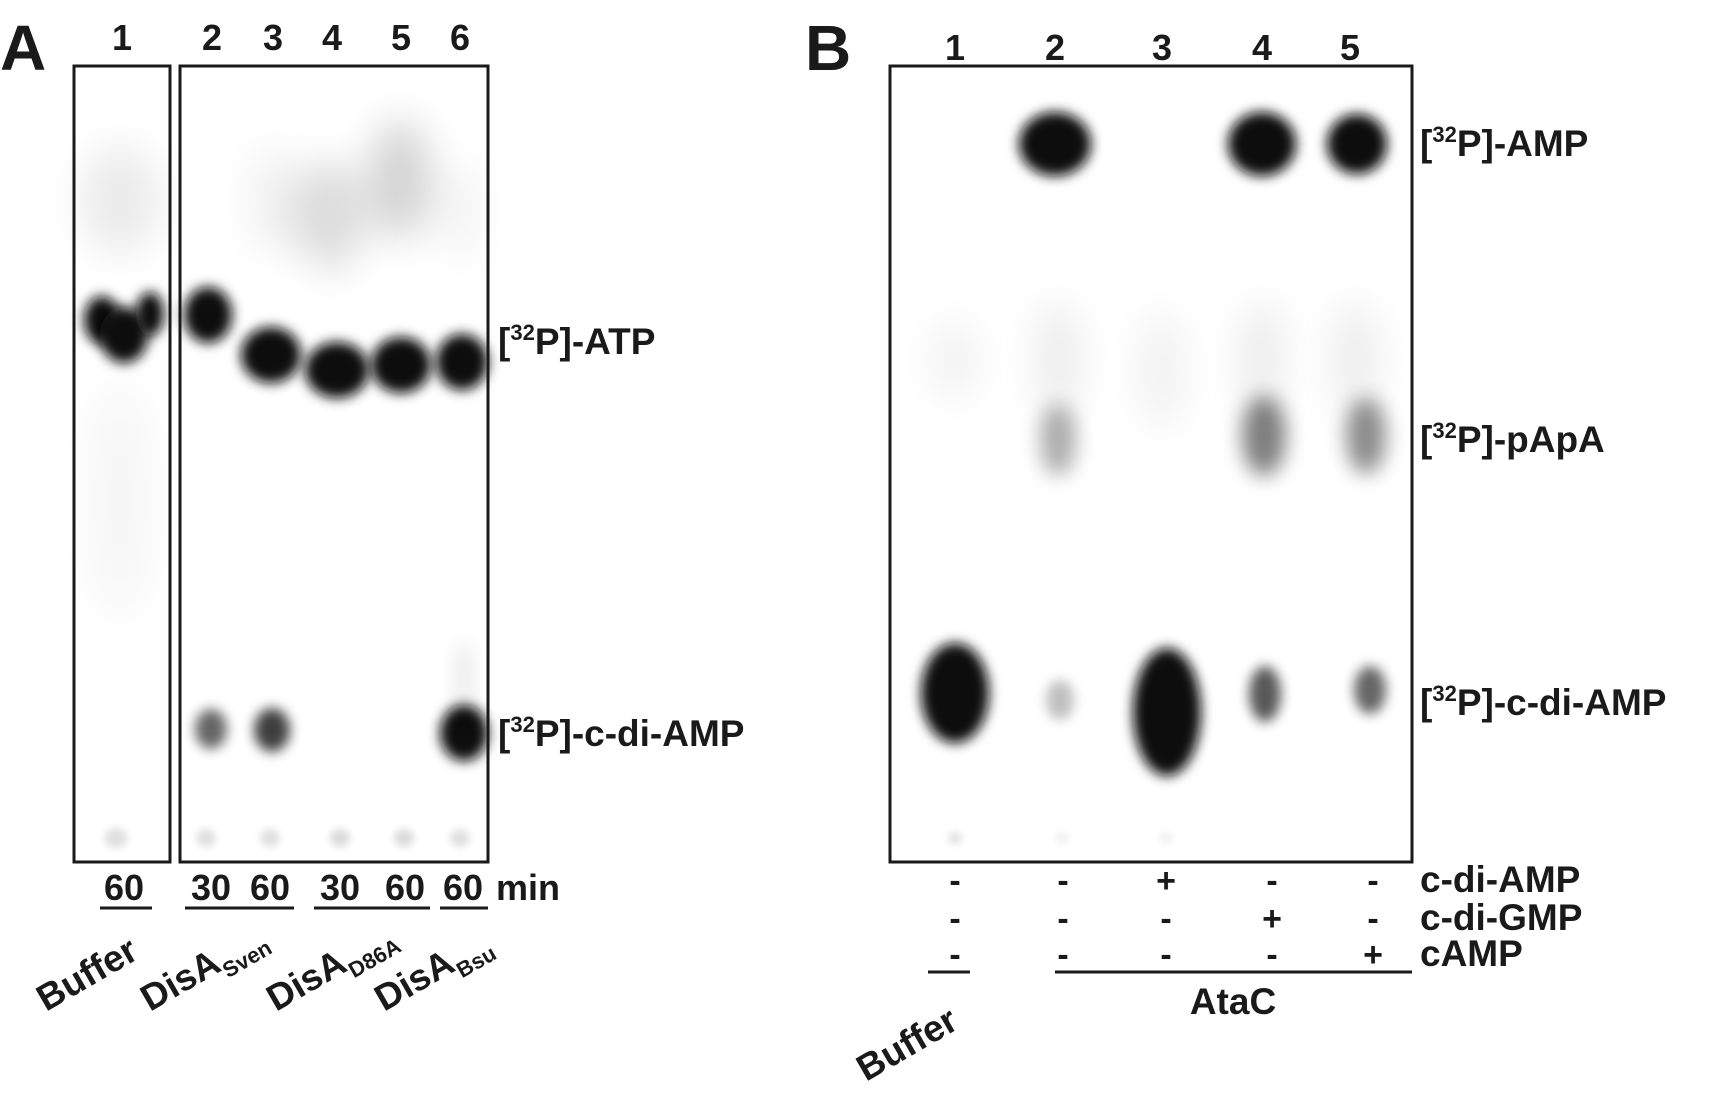  I want to click on group-label-atac: AtaC, so click(1233, 1001).